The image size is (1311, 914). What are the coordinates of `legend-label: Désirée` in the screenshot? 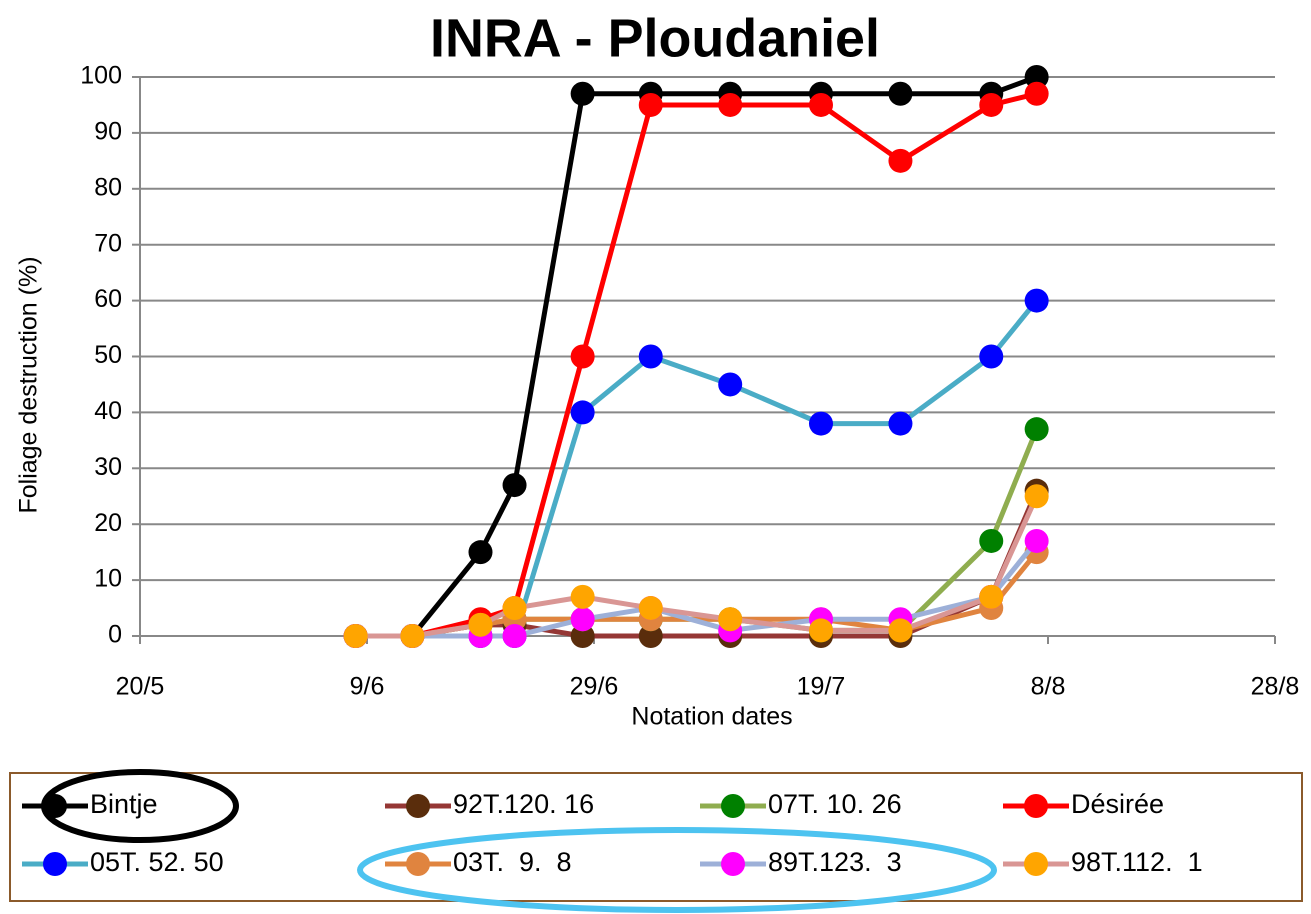 It's located at (1117, 804).